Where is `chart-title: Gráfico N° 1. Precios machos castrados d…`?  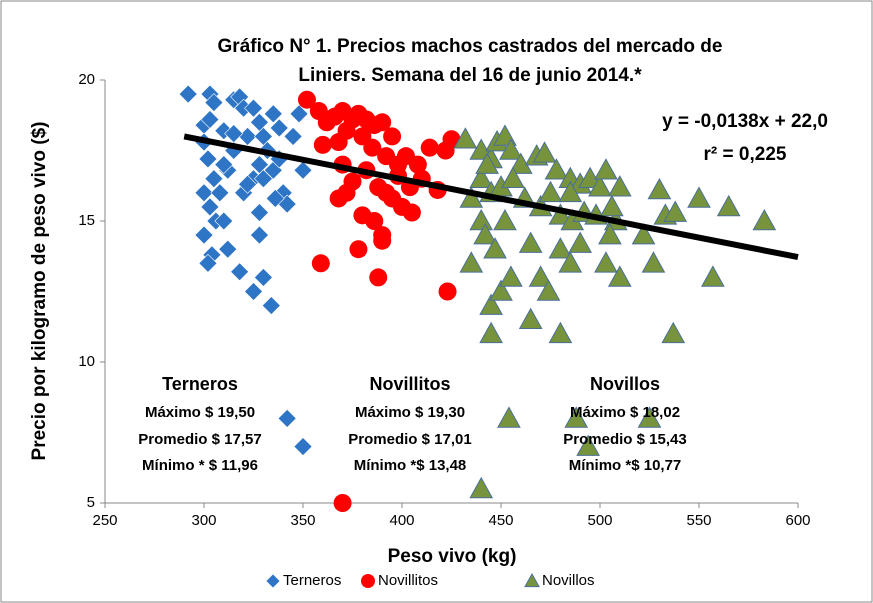 chart-title: Gráfico N° 1. Precios machos castrados d… is located at coordinates (470, 46).